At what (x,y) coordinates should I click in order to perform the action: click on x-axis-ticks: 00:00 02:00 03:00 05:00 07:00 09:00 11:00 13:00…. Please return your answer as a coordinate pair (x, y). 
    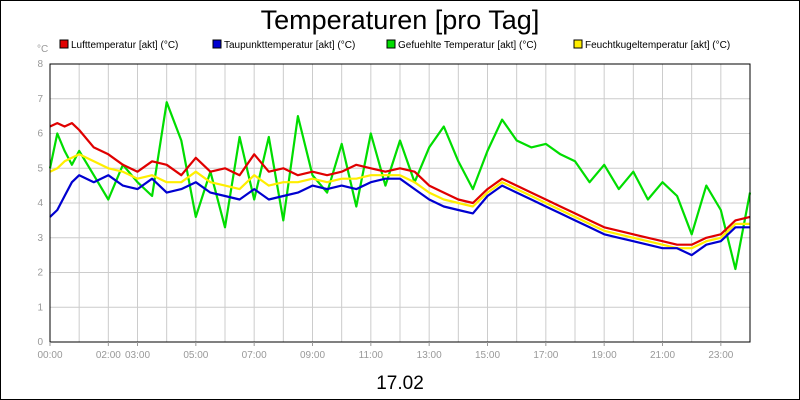
    Looking at the image, I should click on (385, 351).